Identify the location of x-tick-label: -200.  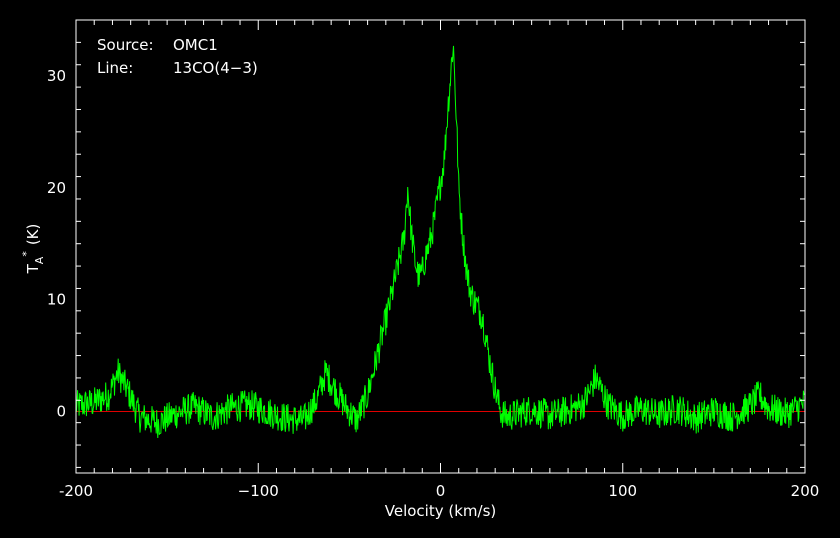
(76, 491).